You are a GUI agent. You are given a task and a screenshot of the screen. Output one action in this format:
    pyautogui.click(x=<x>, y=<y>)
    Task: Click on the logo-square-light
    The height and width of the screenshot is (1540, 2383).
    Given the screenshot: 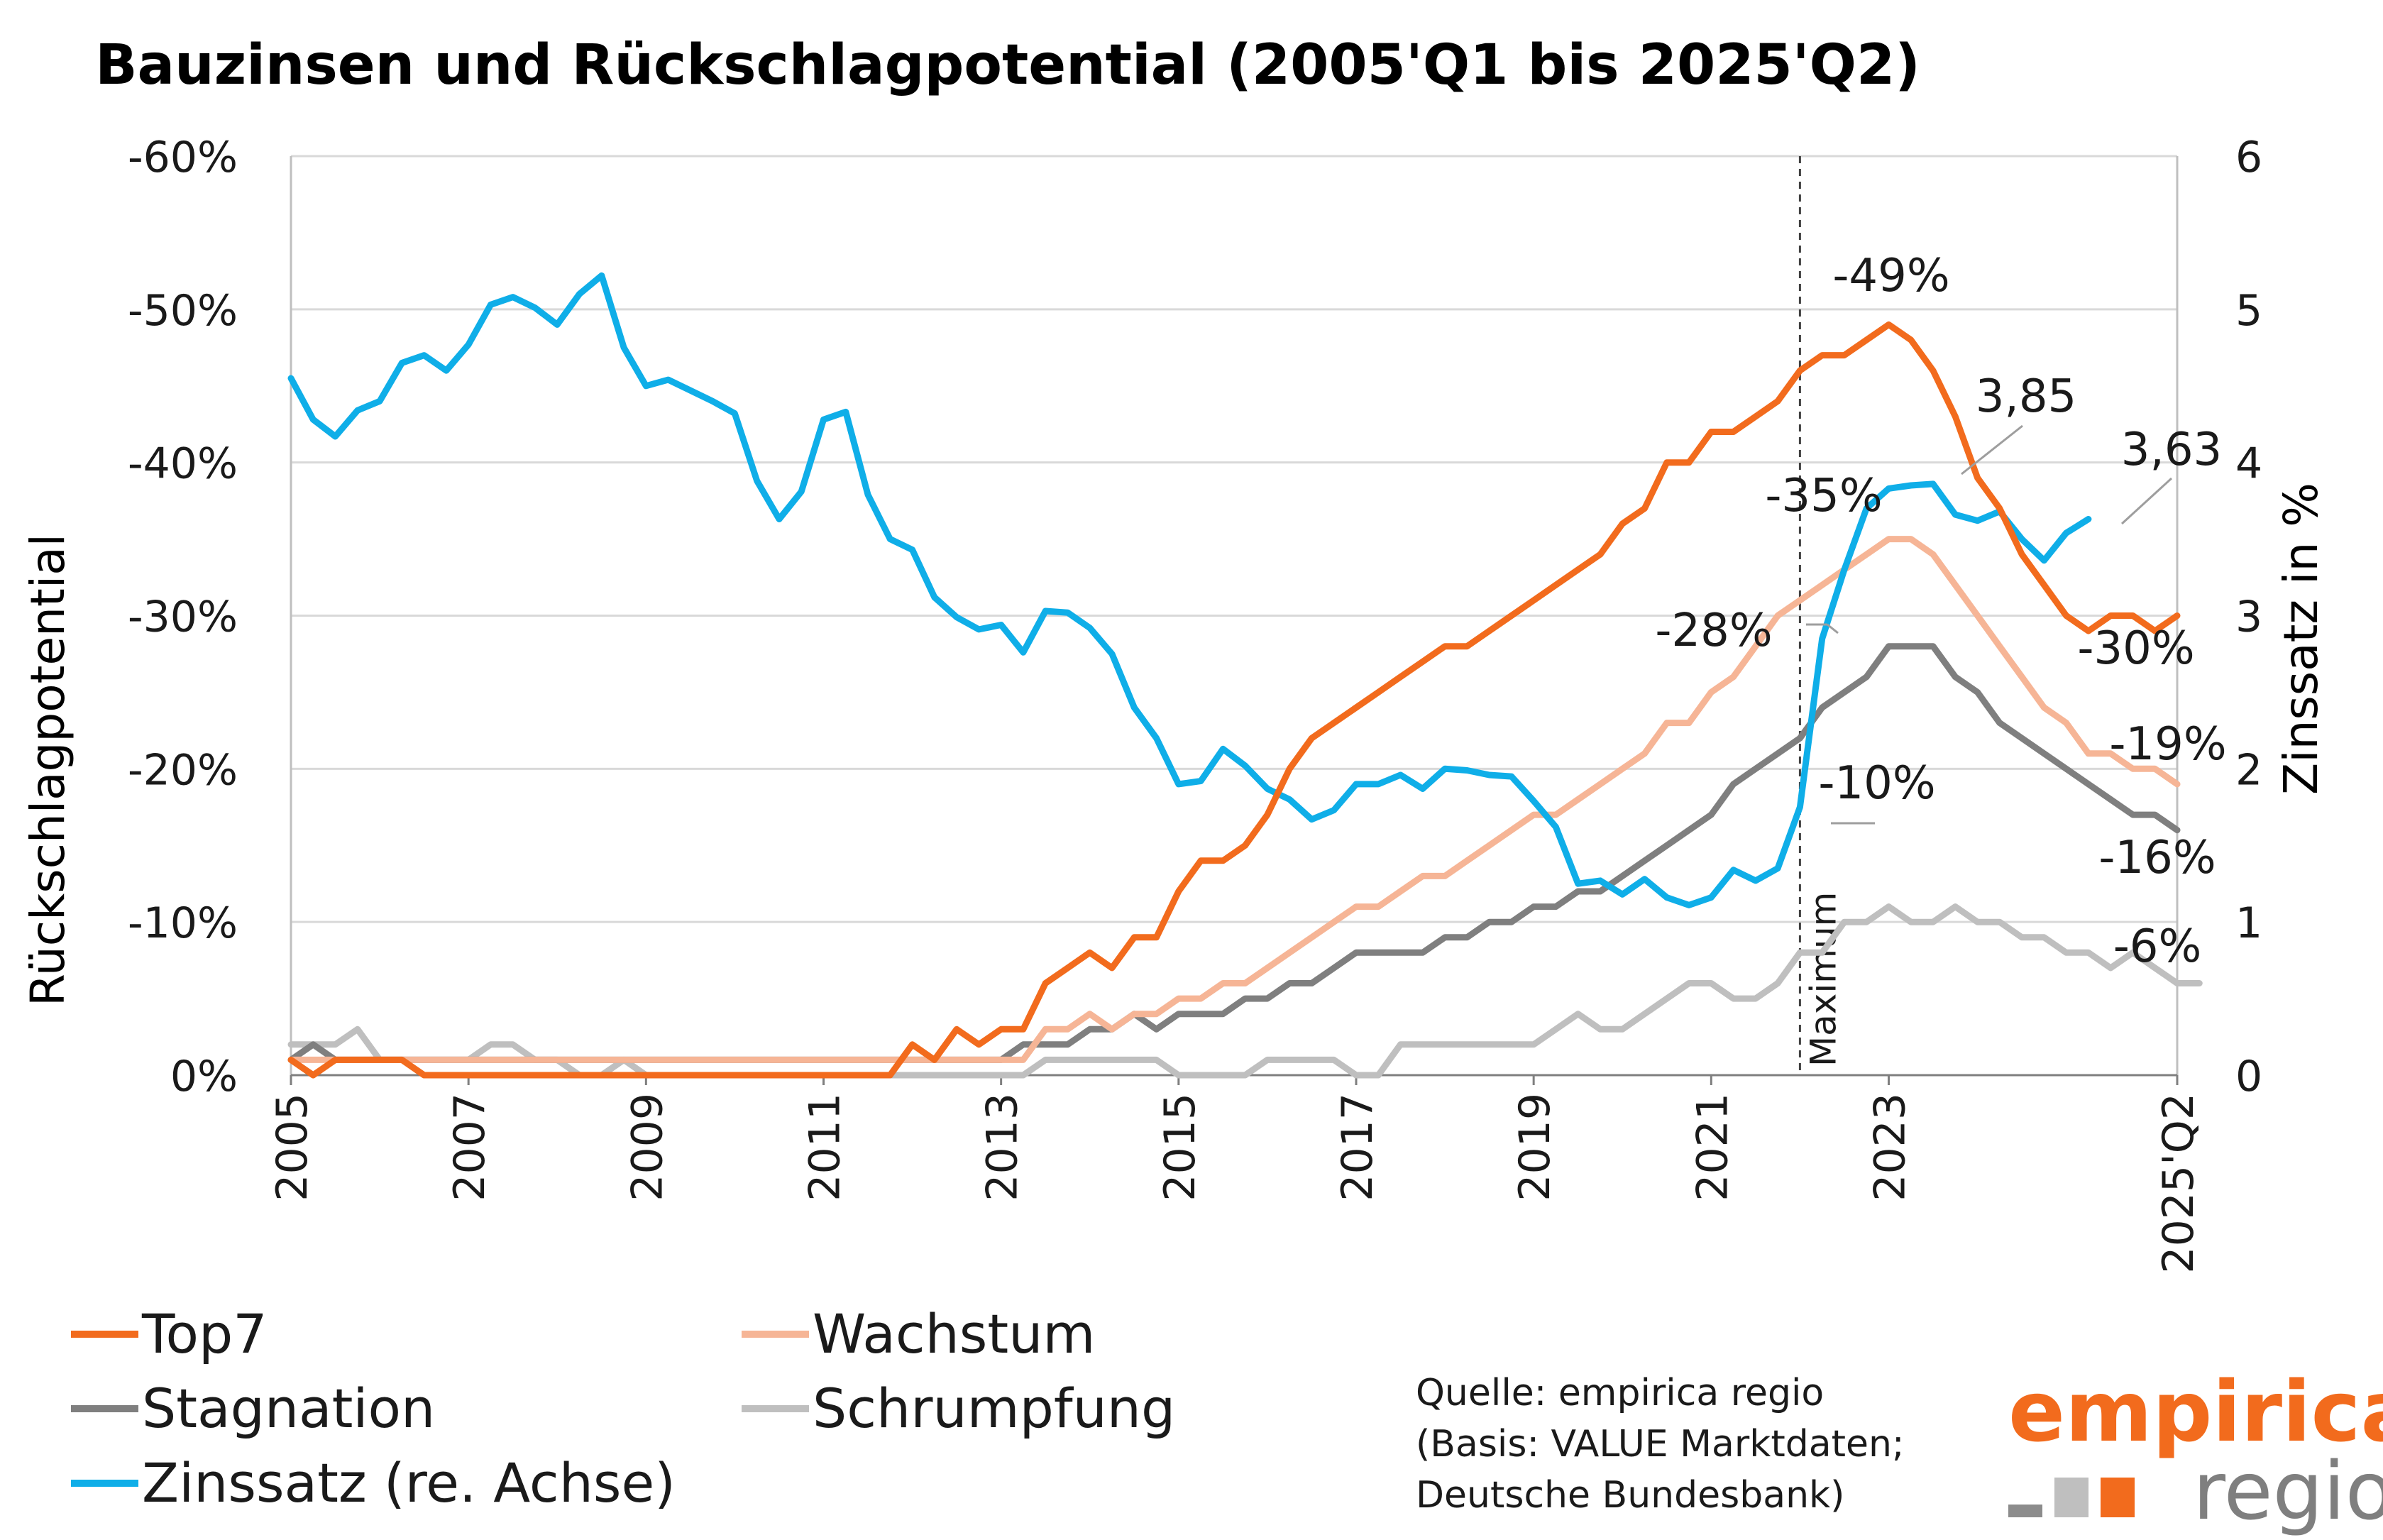 What is the action you would take?
    pyautogui.click(x=2071, y=1498)
    